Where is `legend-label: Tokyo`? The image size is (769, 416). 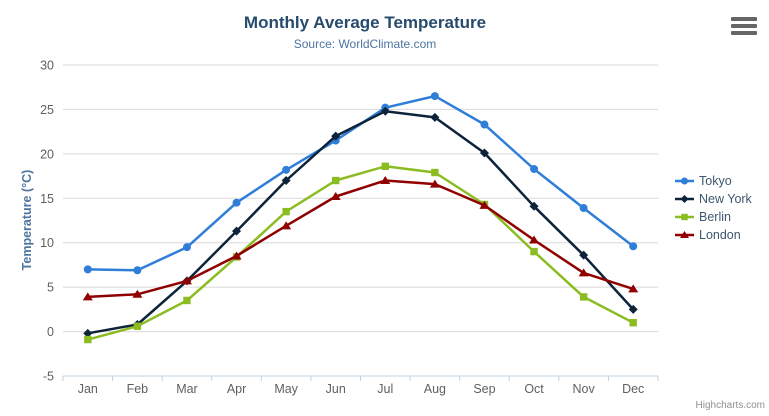
legend-label: Tokyo is located at coordinates (715, 181).